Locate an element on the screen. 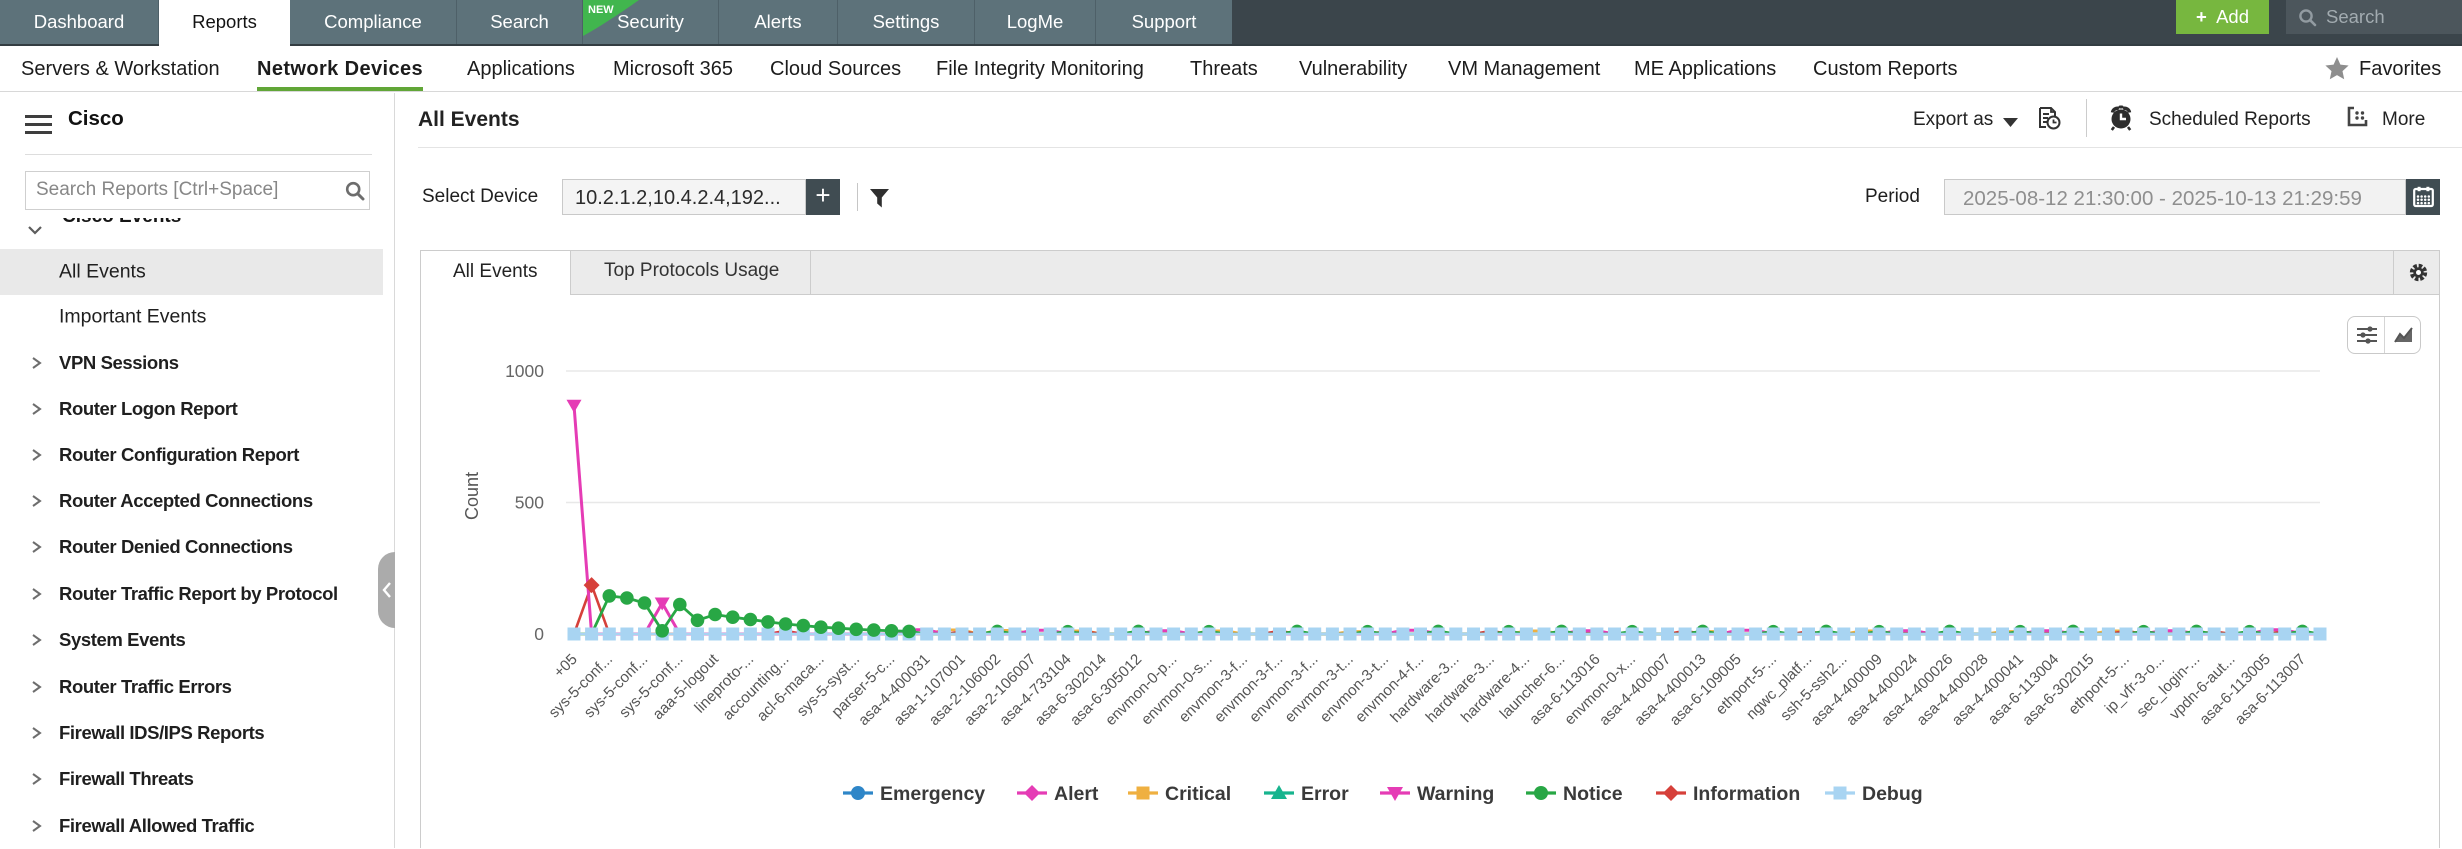  svg-text: Notice is located at coordinates (1593, 794).